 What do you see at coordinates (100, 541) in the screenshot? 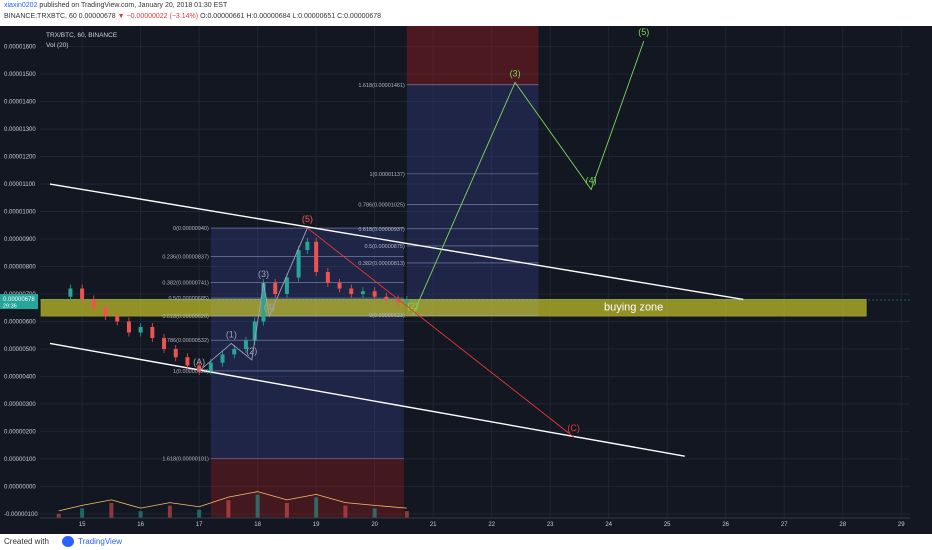
I see `tradingview-link: TradingView` at bounding box center [100, 541].